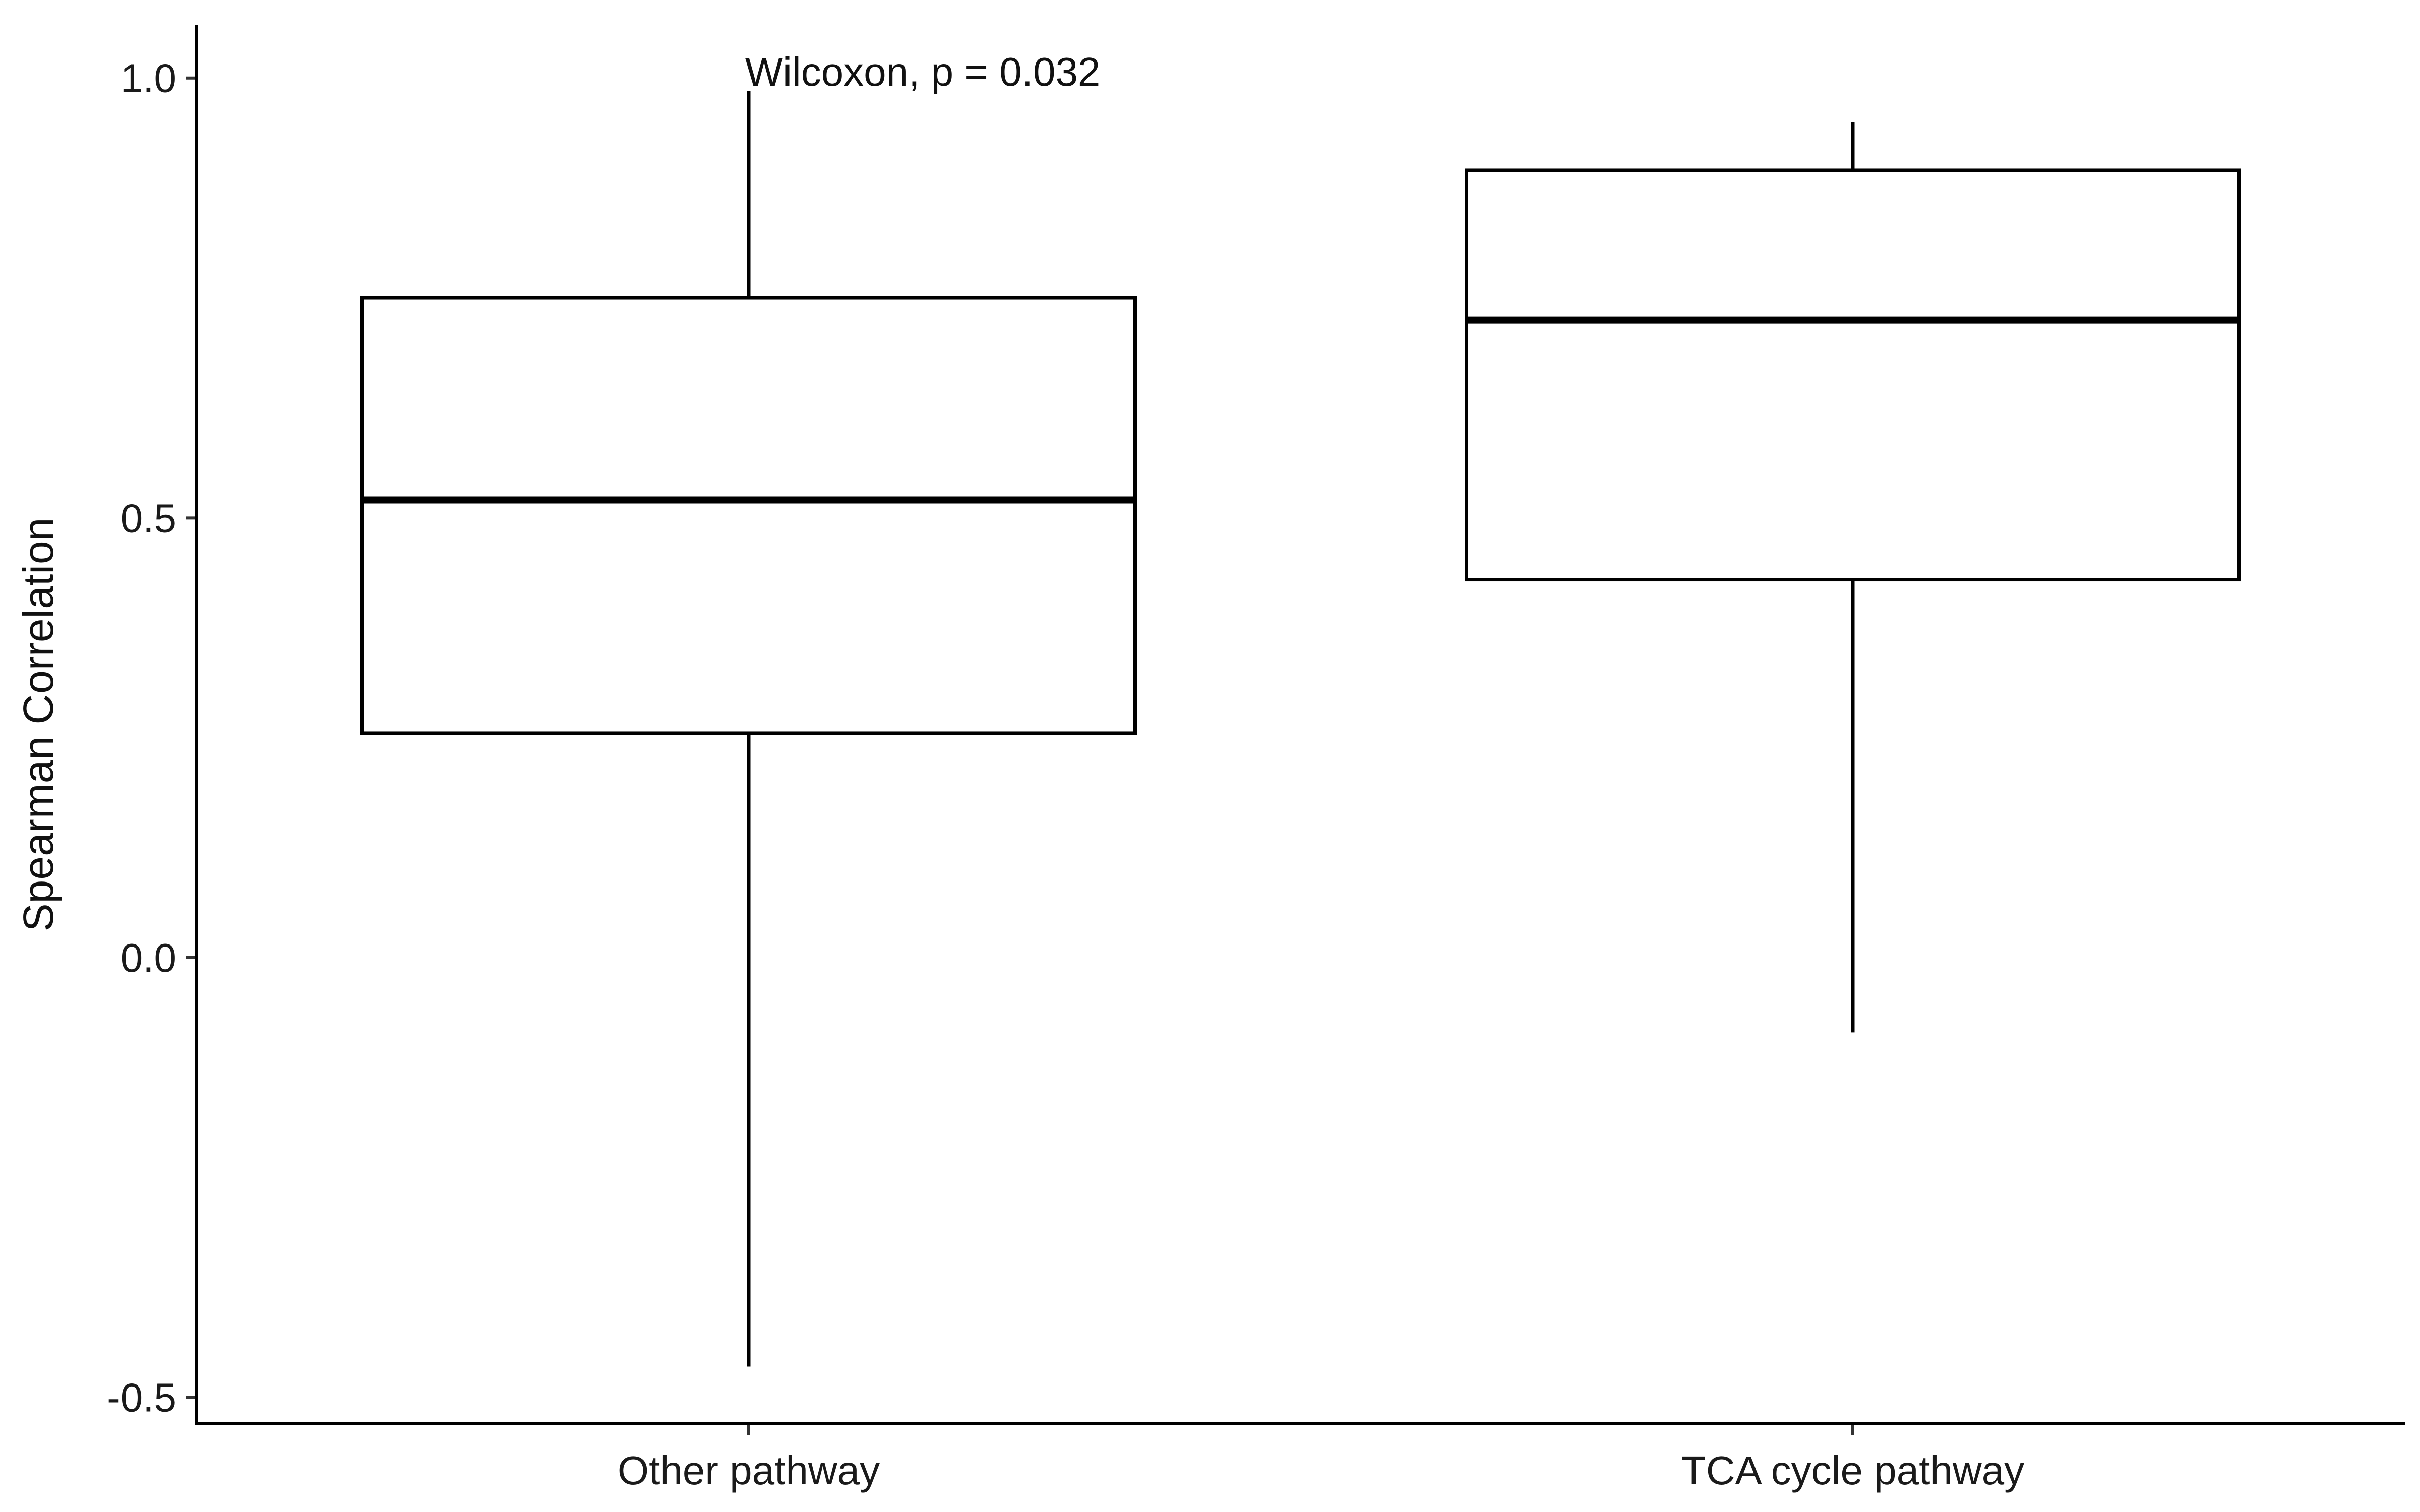  I want to click on x-tick-label: TCA cycle pathway, so click(1852, 1470).